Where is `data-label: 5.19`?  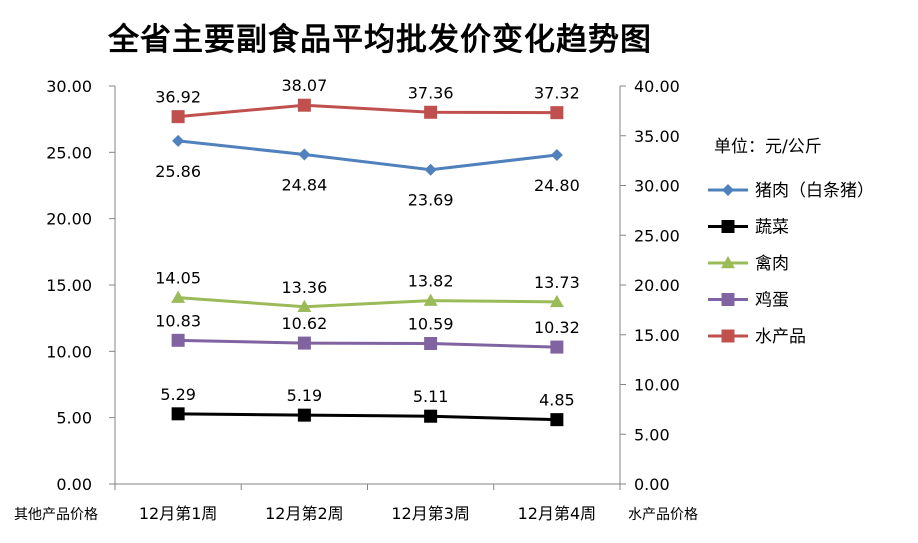 data-label: 5.19 is located at coordinates (305, 395).